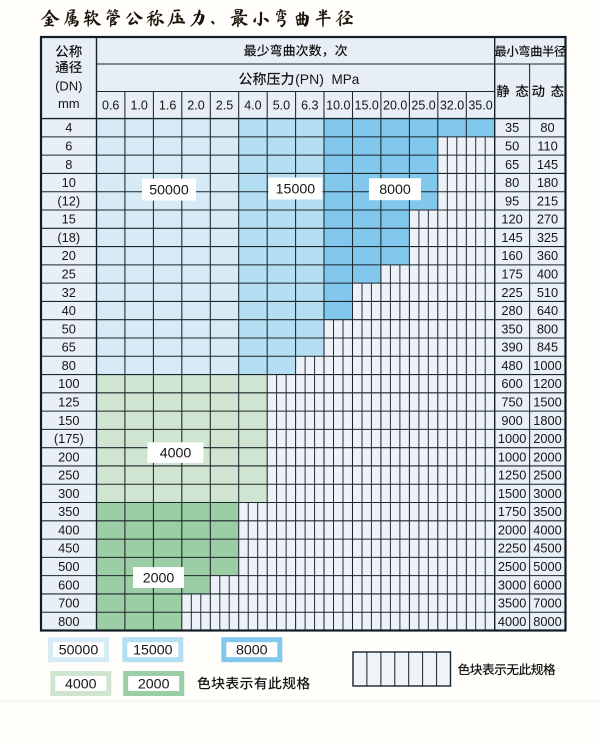  I want to click on svg-text: 1800, so click(547, 420).